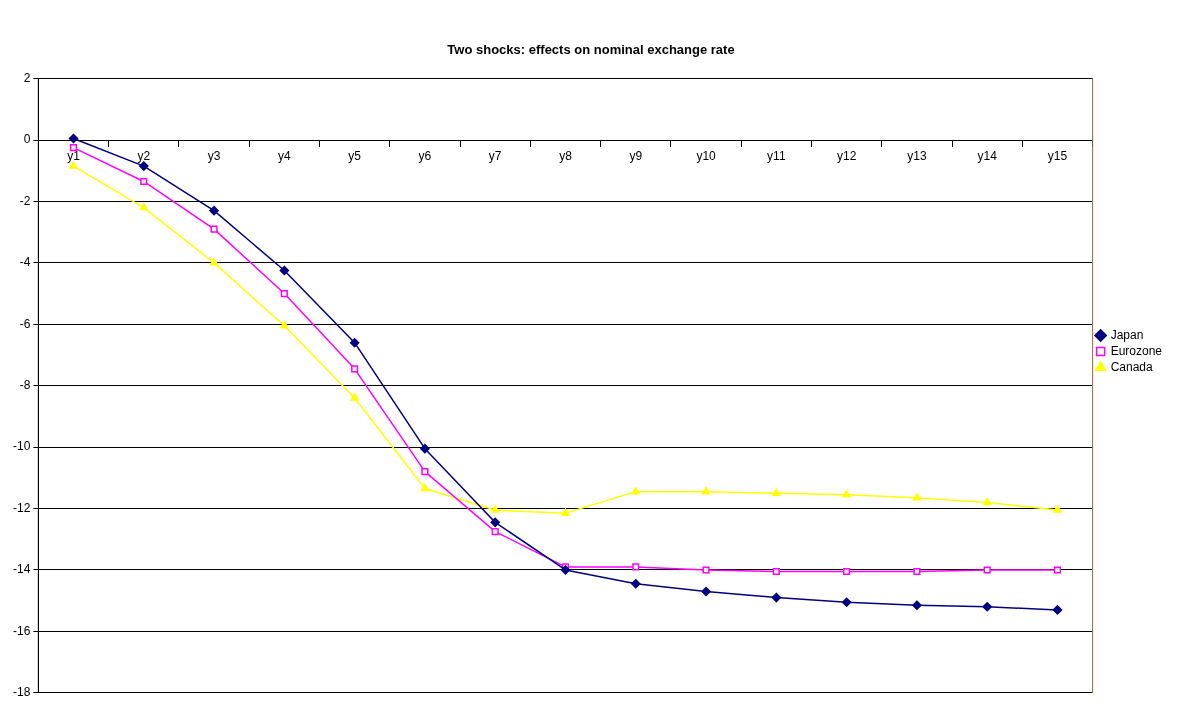 The image size is (1182, 703). Describe the element at coordinates (74, 155) in the screenshot. I see `x-tick-label: y1` at that location.